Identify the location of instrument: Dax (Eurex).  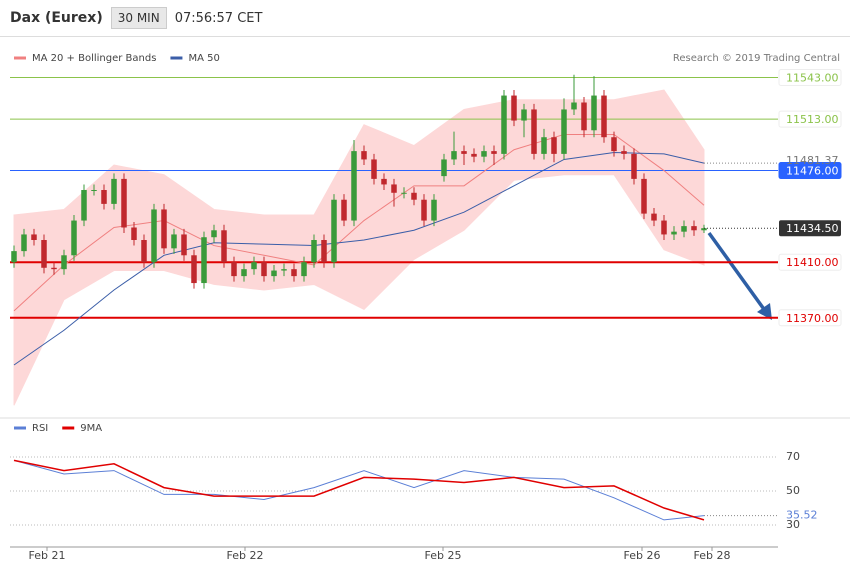
(56, 18).